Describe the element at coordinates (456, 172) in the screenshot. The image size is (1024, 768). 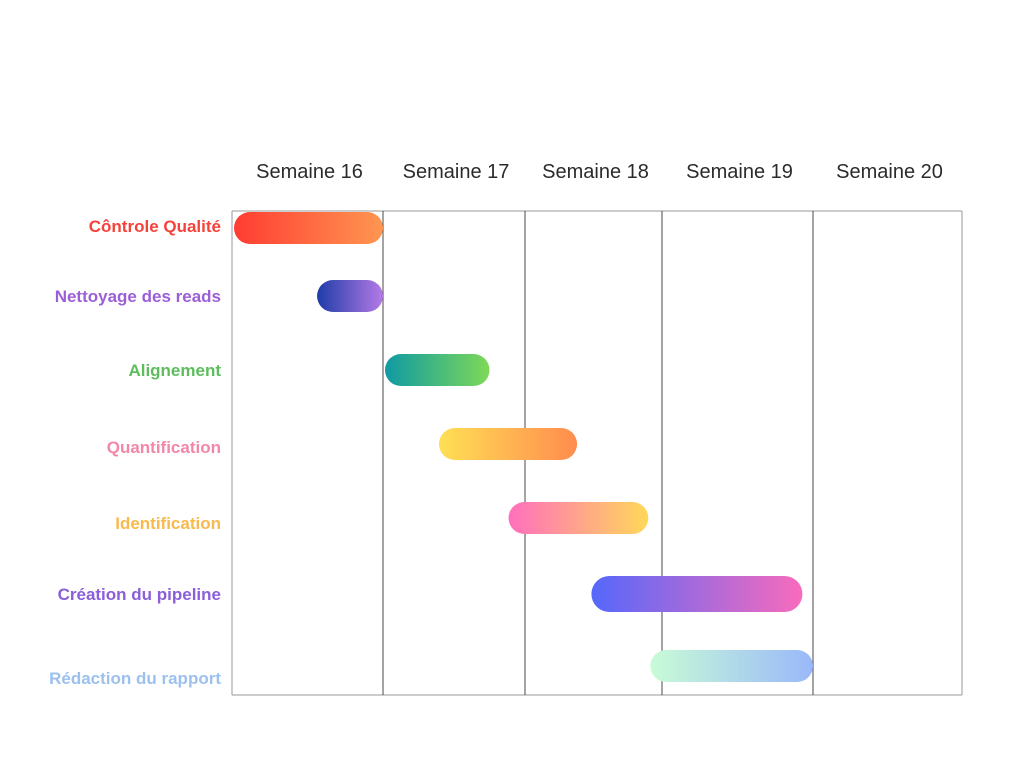
I see `week-header: Semaine 17` at that location.